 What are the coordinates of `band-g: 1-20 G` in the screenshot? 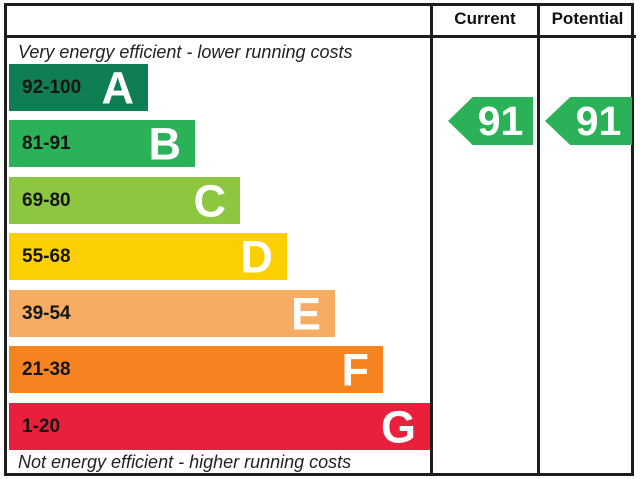 It's located at (219, 426).